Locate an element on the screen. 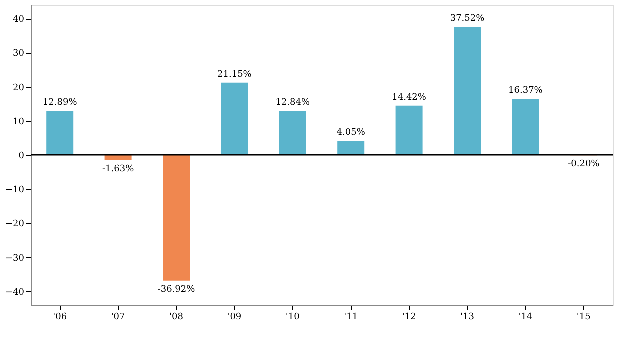 Image resolution: width=639 pixels, height=347 pixels. x-tick-label: '11 is located at coordinates (351, 317).